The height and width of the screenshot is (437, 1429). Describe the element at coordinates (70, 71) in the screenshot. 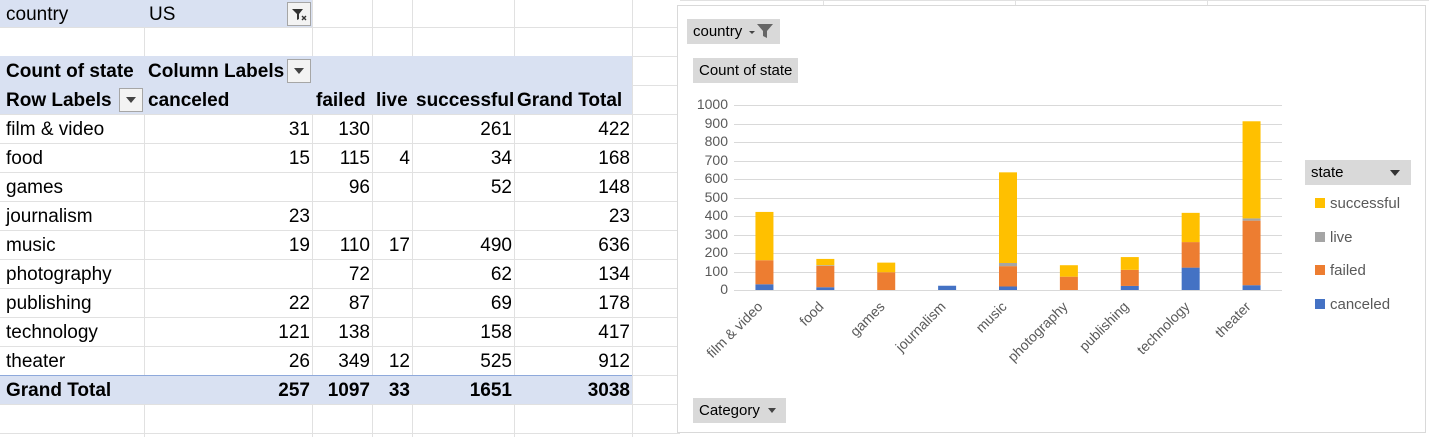

I see `pivot-value-field: Count of state` at that location.